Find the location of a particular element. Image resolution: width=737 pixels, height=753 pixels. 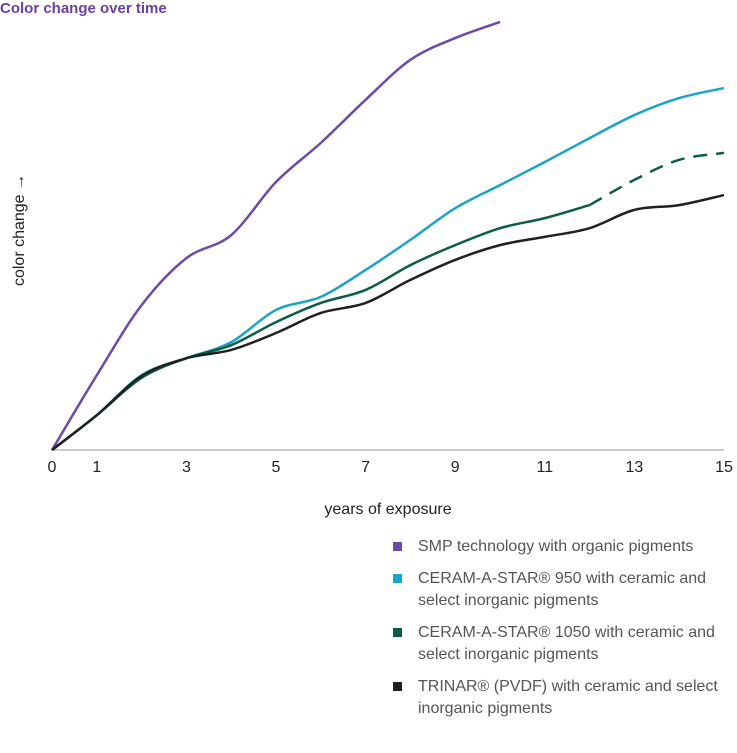

x-tick-label: 1 is located at coordinates (96, 467).